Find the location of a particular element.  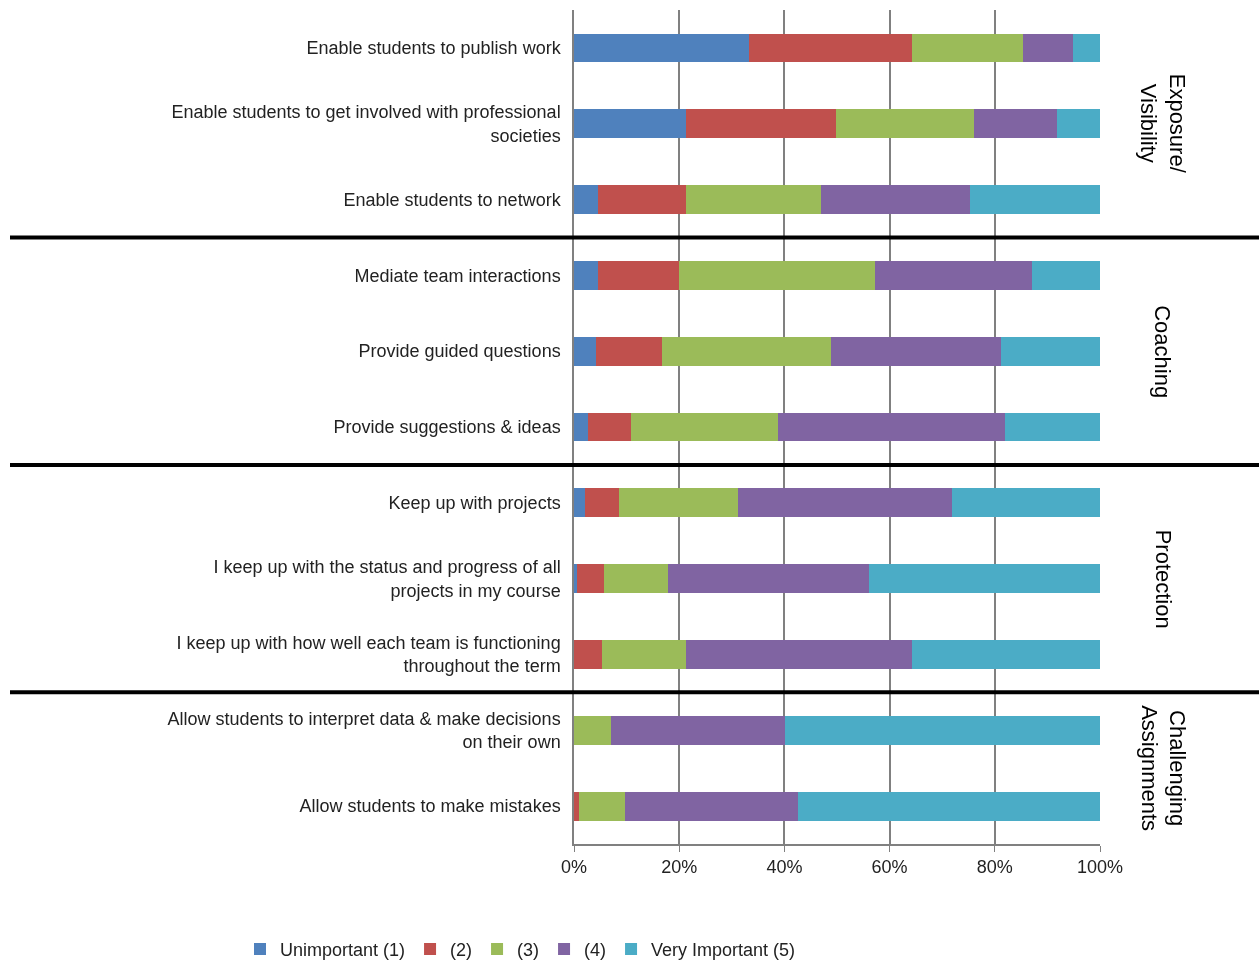

y-tick-label: Allow students to interpret data & make decisions on their own is located at coordinates (364, 730).